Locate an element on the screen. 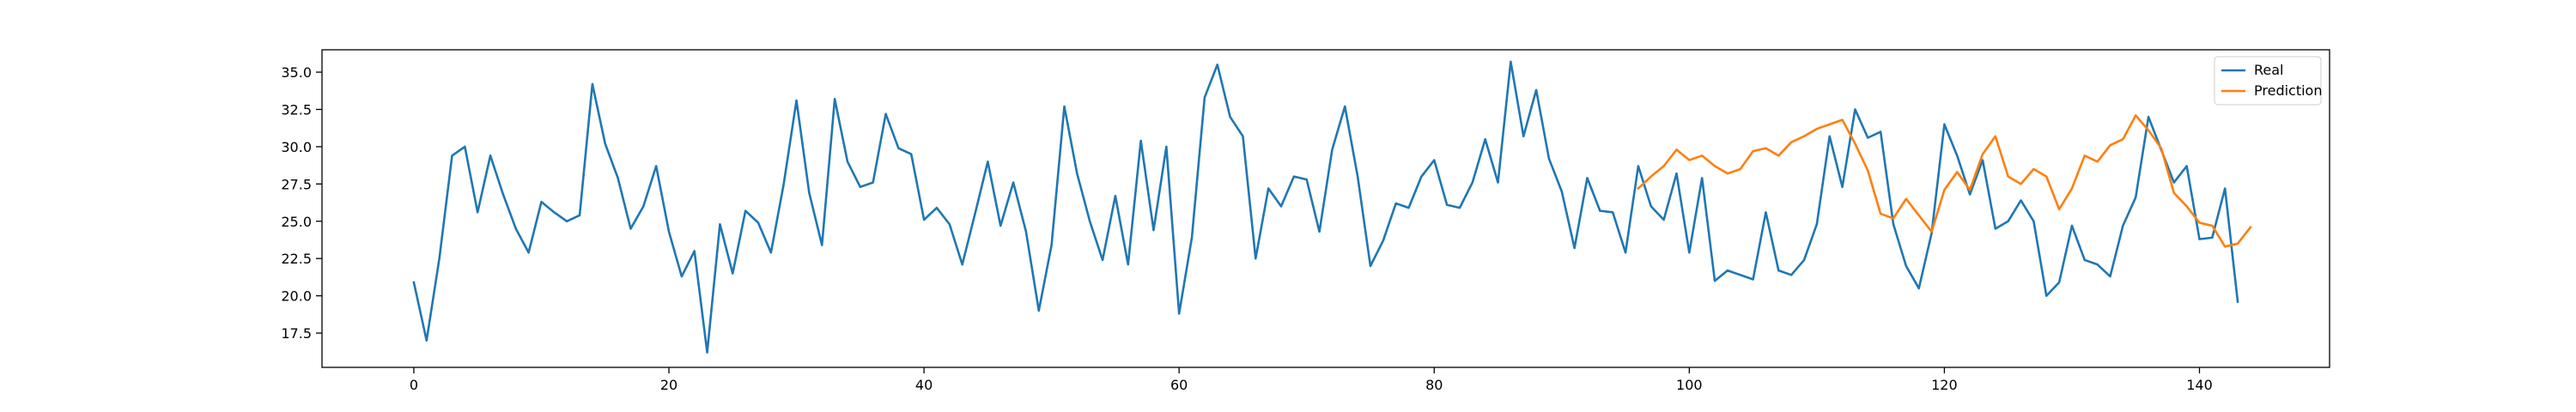 This screenshot has width=2576, height=412. y-tick-label: 35.0 is located at coordinates (296, 72).